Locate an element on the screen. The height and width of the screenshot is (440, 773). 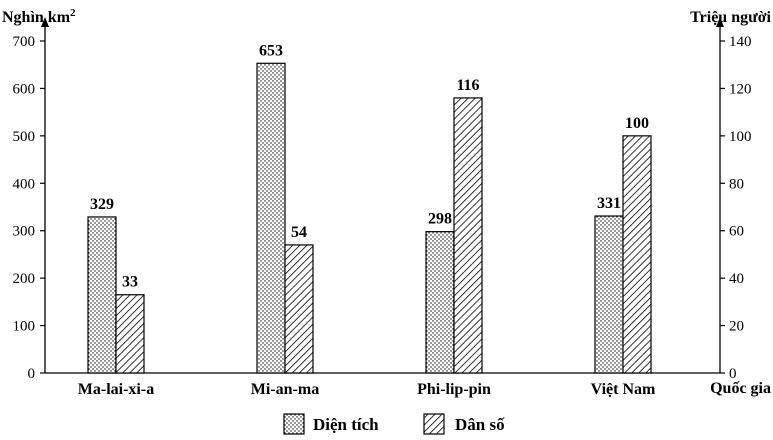
y-left-axis-arrow is located at coordinates (45, 22).